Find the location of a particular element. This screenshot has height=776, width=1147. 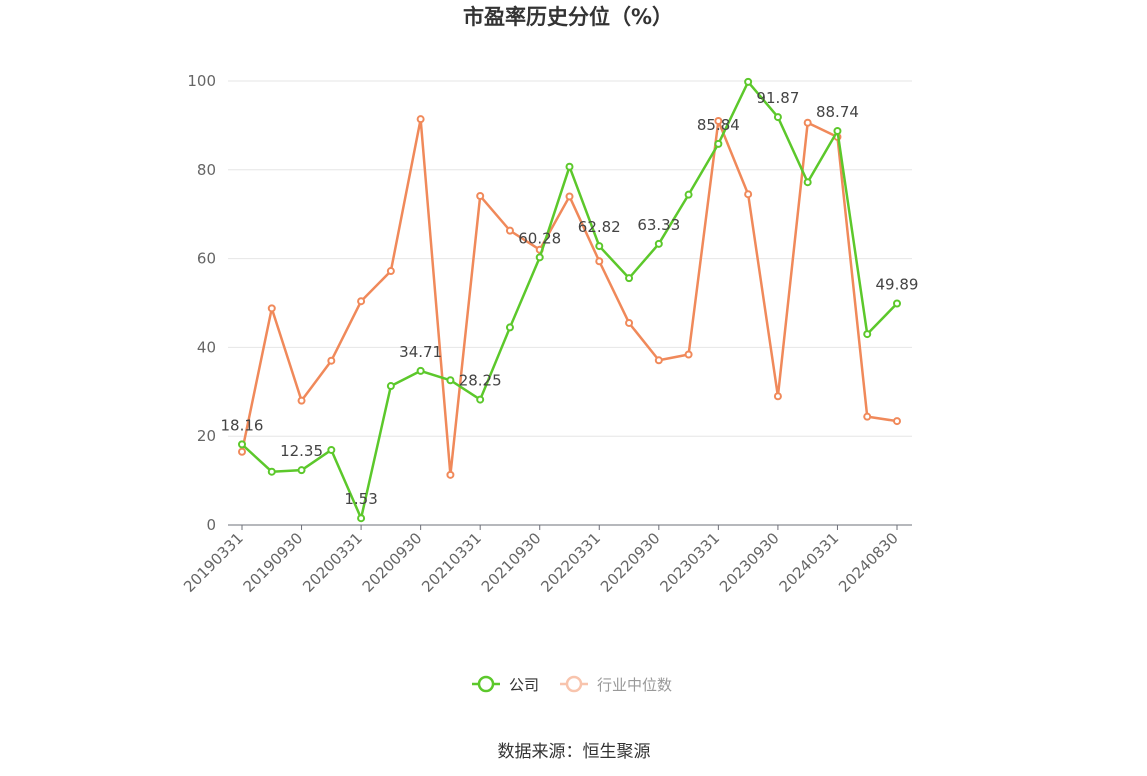

y-tick-label: 80 is located at coordinates (206, 170).